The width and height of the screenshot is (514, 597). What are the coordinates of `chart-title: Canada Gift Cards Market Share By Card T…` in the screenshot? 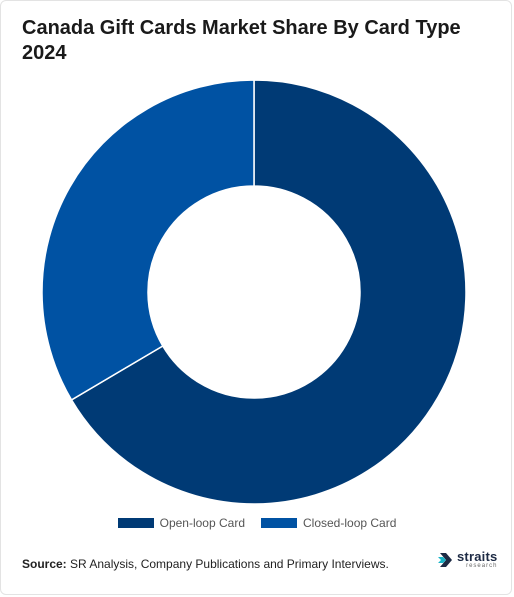 It's located at (241, 40).